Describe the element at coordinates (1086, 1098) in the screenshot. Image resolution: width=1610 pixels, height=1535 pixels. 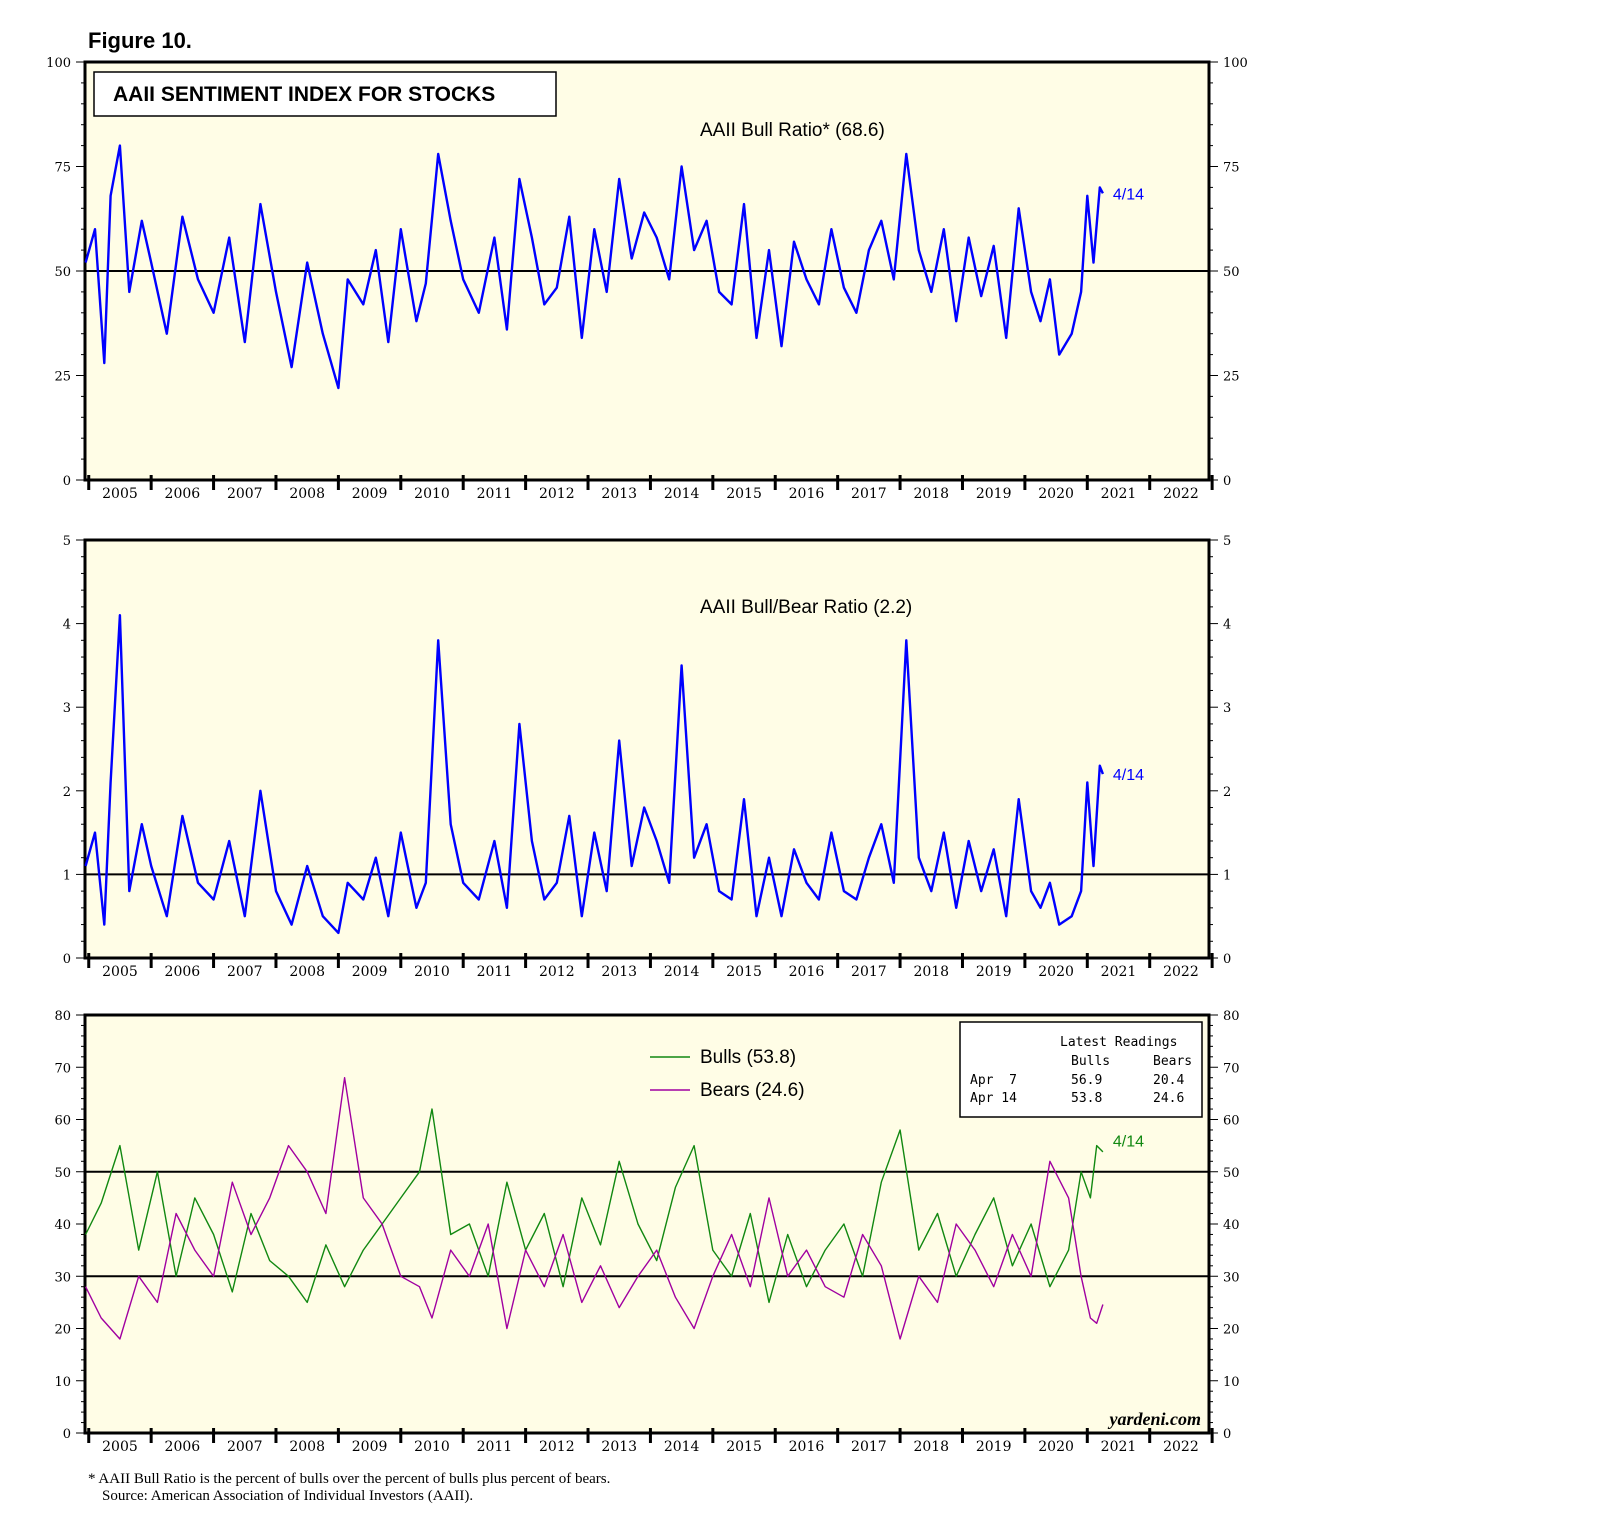
I see `latest-readings-row-bulls: 53.8` at that location.